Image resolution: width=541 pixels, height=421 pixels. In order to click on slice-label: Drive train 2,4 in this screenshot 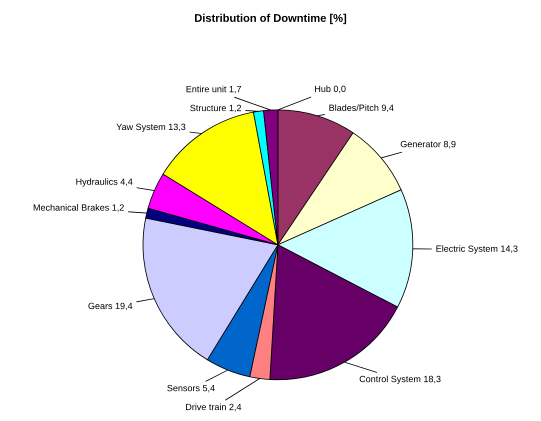, I will do `click(214, 408)`.